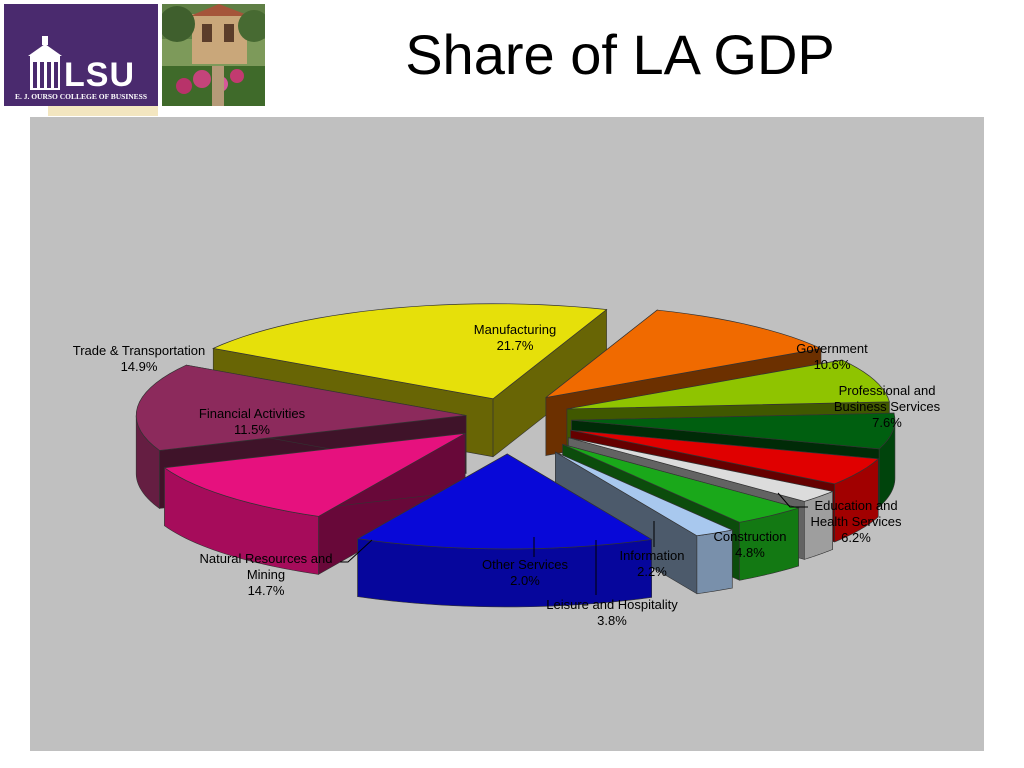  Describe the element at coordinates (504, 530) in the screenshot. I see `pie-slice-natural-resources-and-mining` at that location.